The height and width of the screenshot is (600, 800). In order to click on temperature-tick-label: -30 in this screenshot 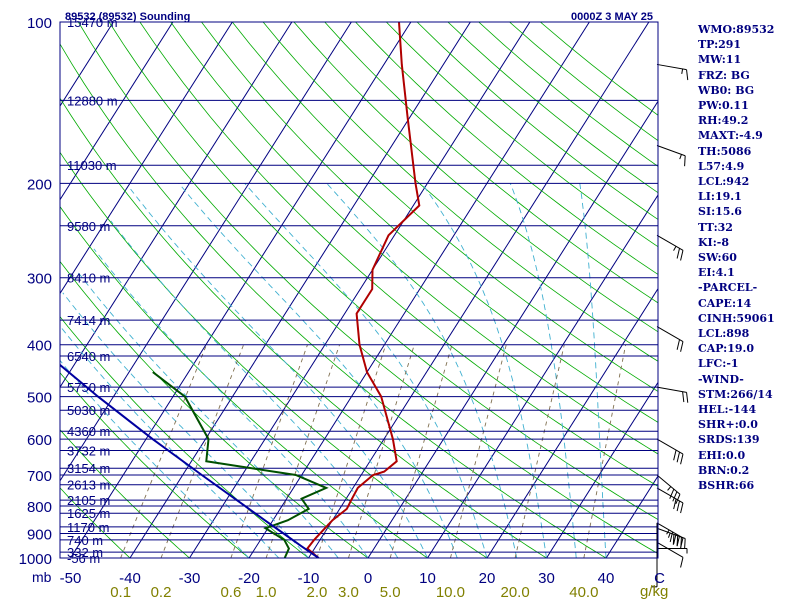, I will do `click(190, 578)`.